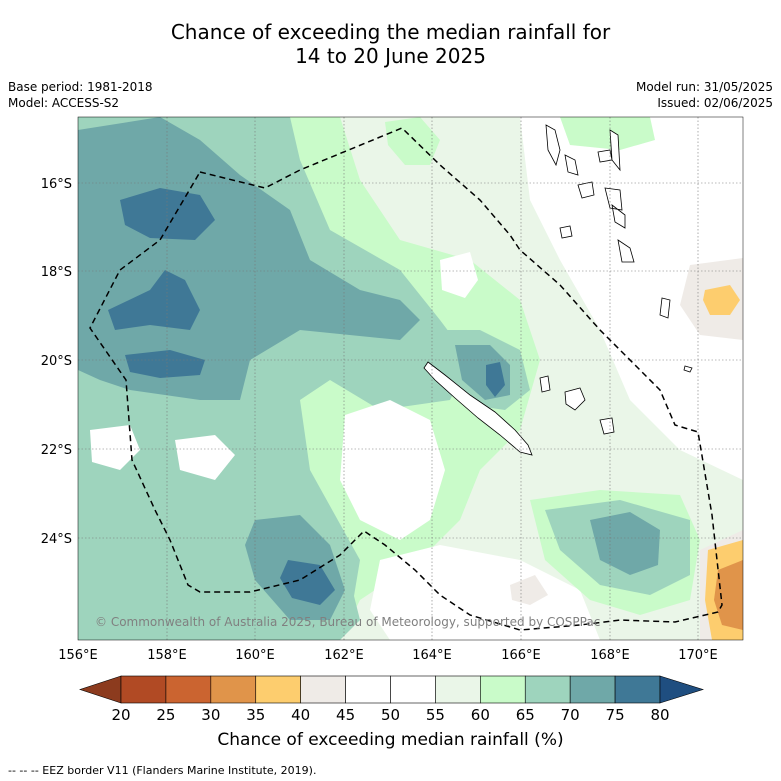 The height and width of the screenshot is (781, 781). What do you see at coordinates (167, 214) in the screenshot?
I see `contour-80-west-a` at bounding box center [167, 214].